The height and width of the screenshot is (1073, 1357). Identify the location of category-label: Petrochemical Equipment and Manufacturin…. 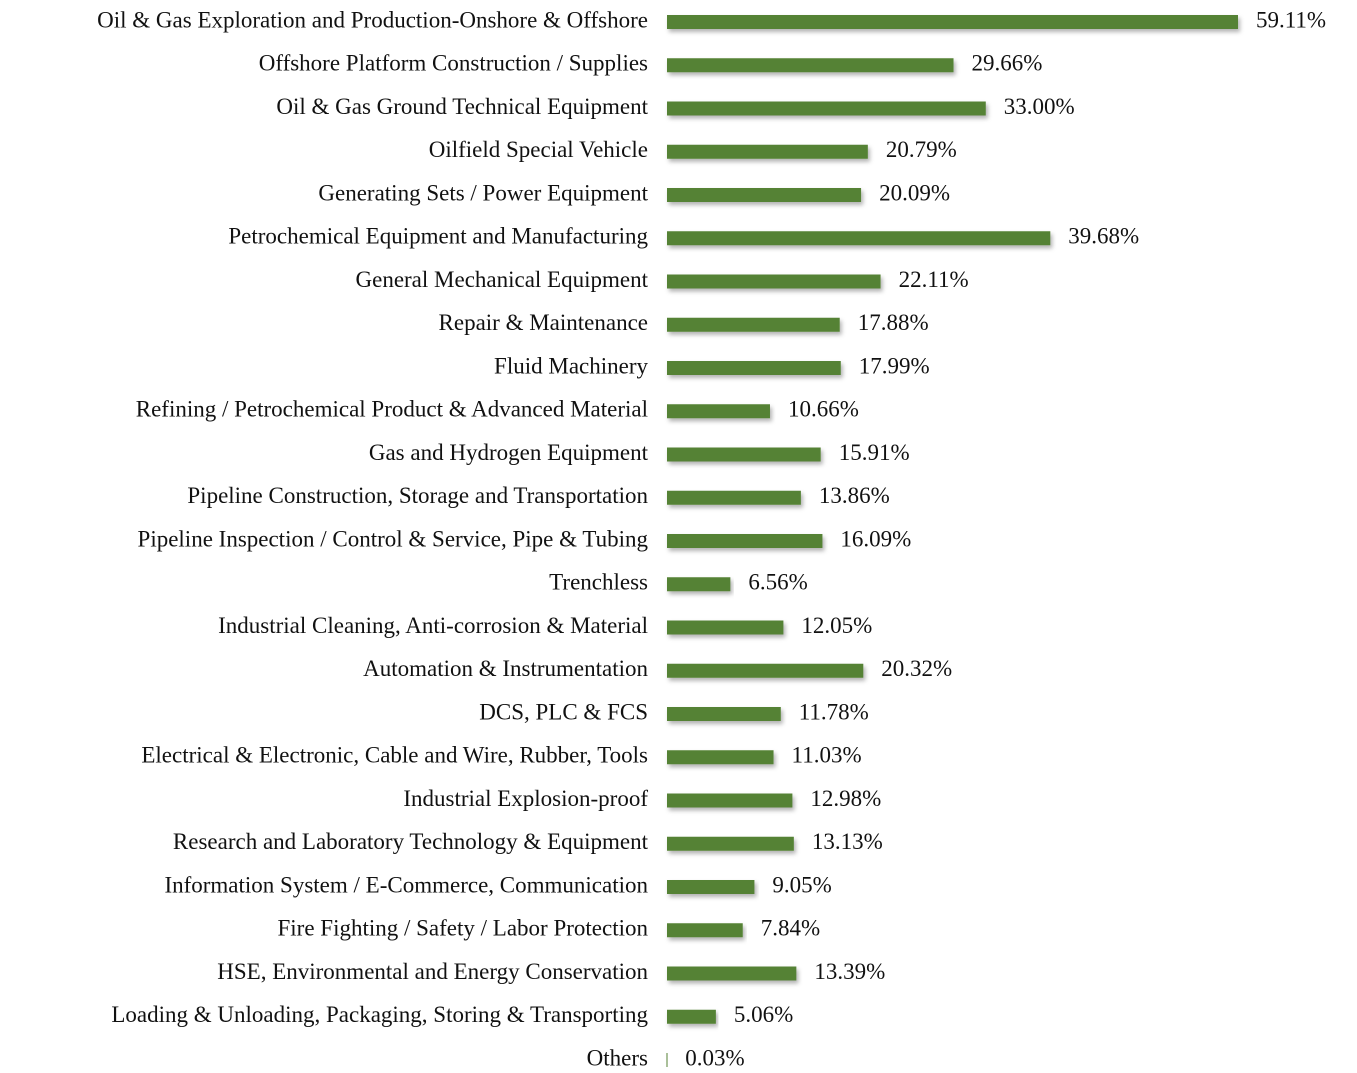
(438, 236).